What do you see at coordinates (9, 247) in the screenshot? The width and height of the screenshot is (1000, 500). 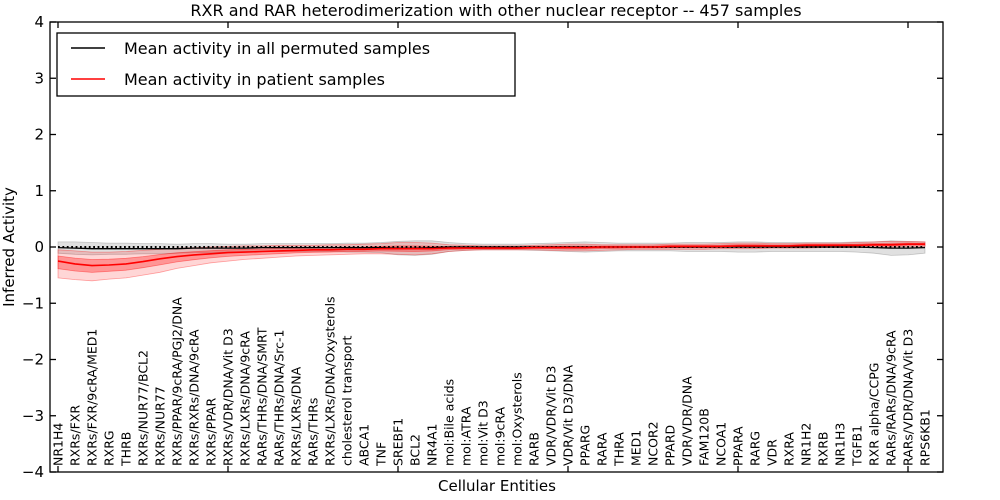 I see `y-axis-title: Inferred Activity` at bounding box center [9, 247].